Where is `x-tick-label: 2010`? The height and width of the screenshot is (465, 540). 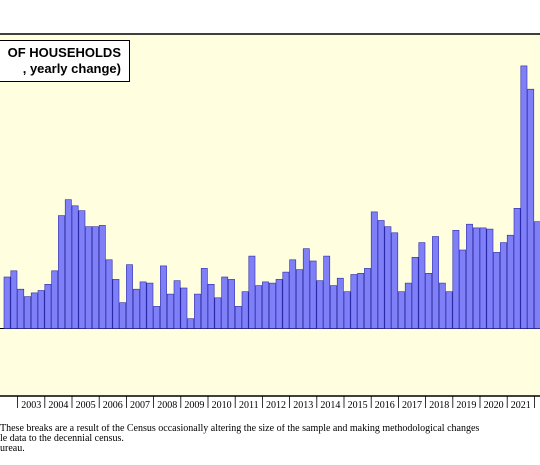
x-tick-label: 2010 is located at coordinates (222, 405).